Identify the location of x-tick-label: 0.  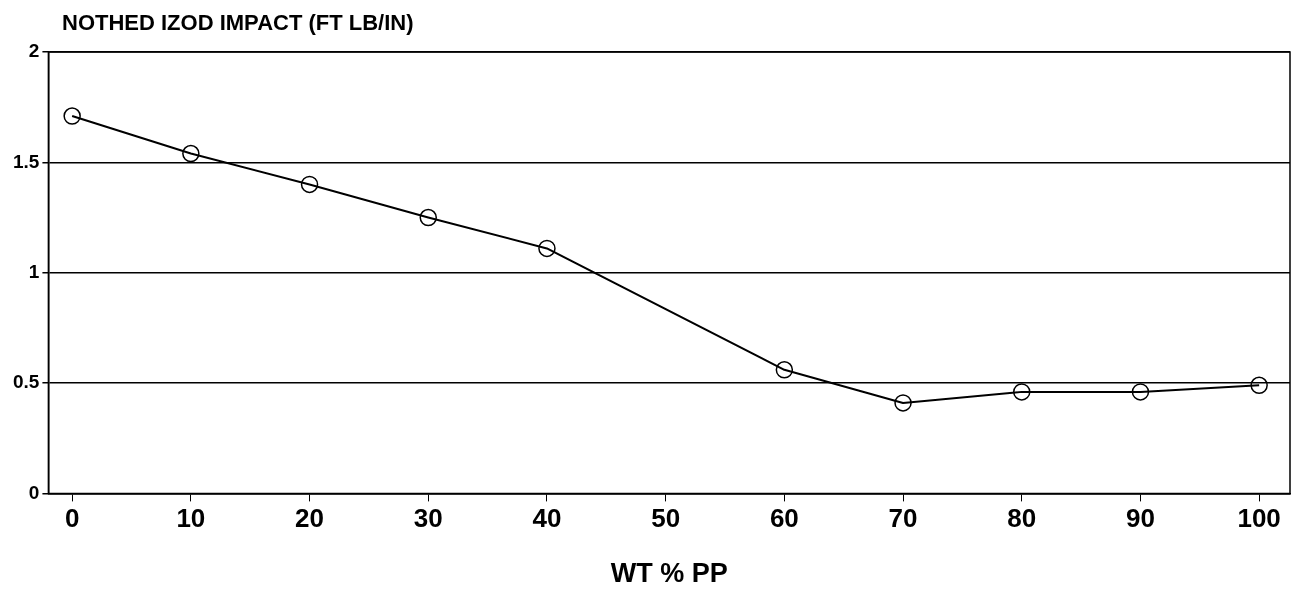
(72, 518).